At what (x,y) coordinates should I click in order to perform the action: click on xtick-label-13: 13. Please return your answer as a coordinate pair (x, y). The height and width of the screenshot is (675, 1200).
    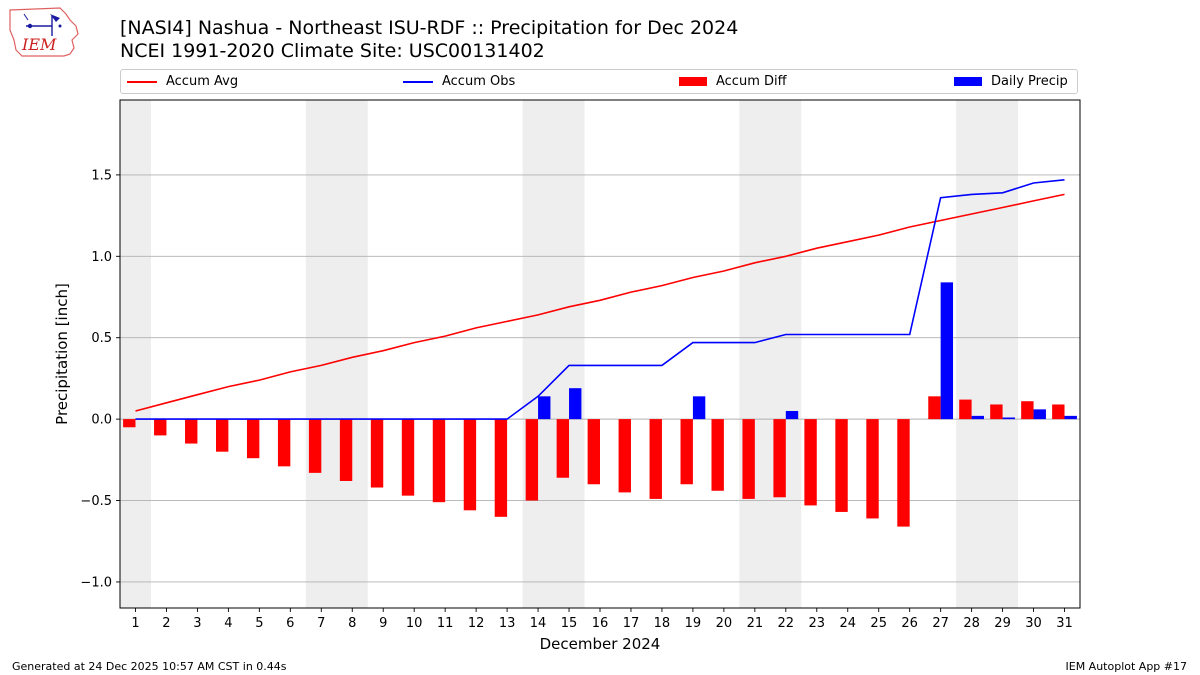
    Looking at the image, I should click on (507, 623).